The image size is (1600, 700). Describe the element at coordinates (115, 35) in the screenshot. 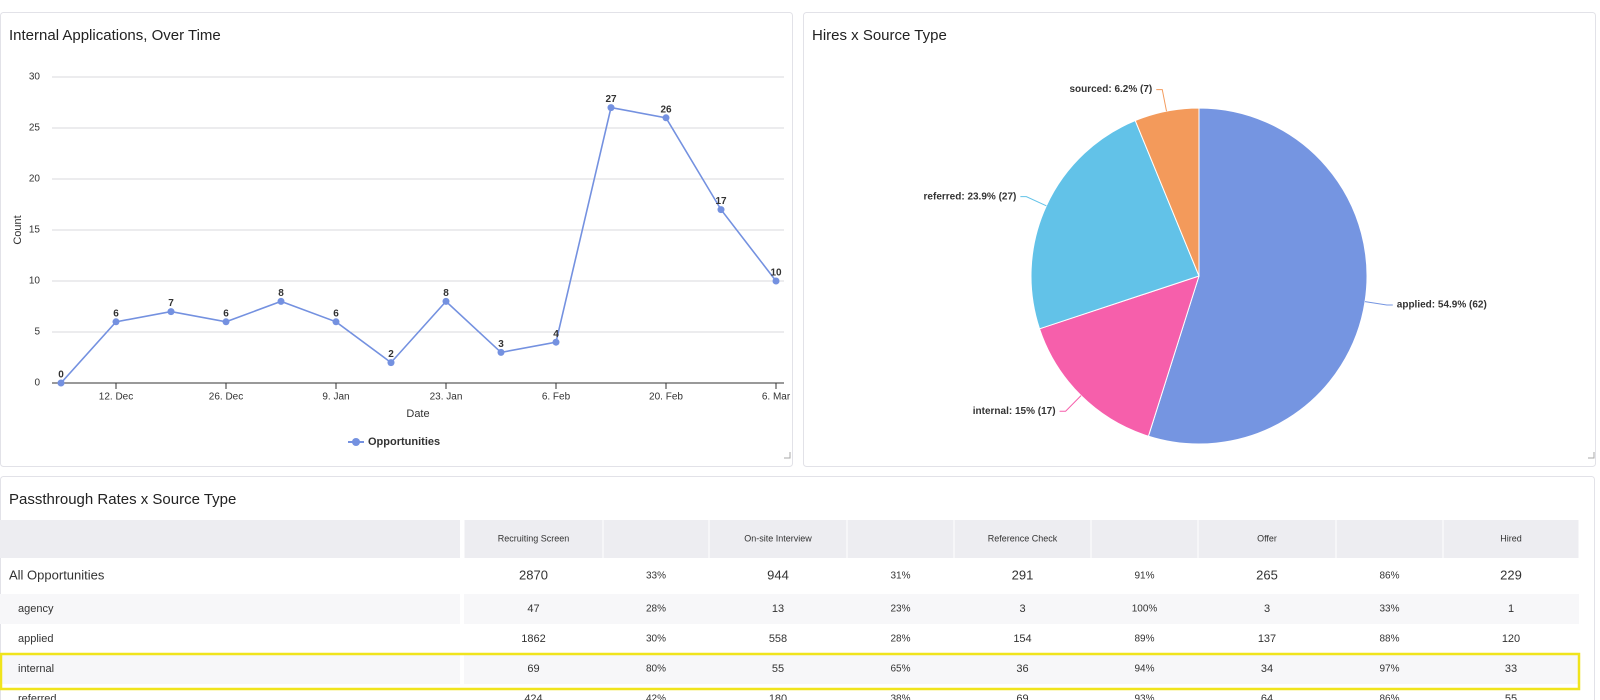

I see `chart-title: Internal Applications, Over Time` at that location.